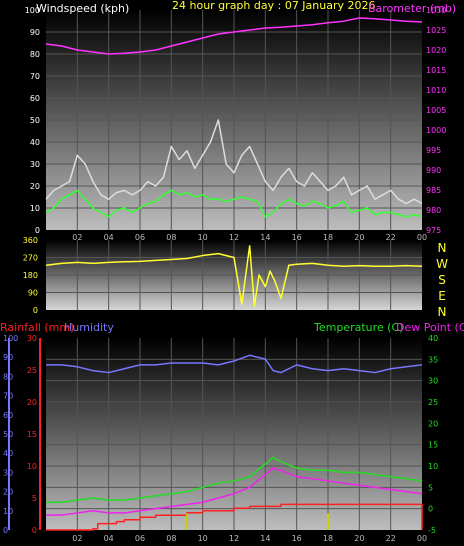 The height and width of the screenshot is (546, 464). I want to click on temperature-tick-label: 10, so click(433, 466).